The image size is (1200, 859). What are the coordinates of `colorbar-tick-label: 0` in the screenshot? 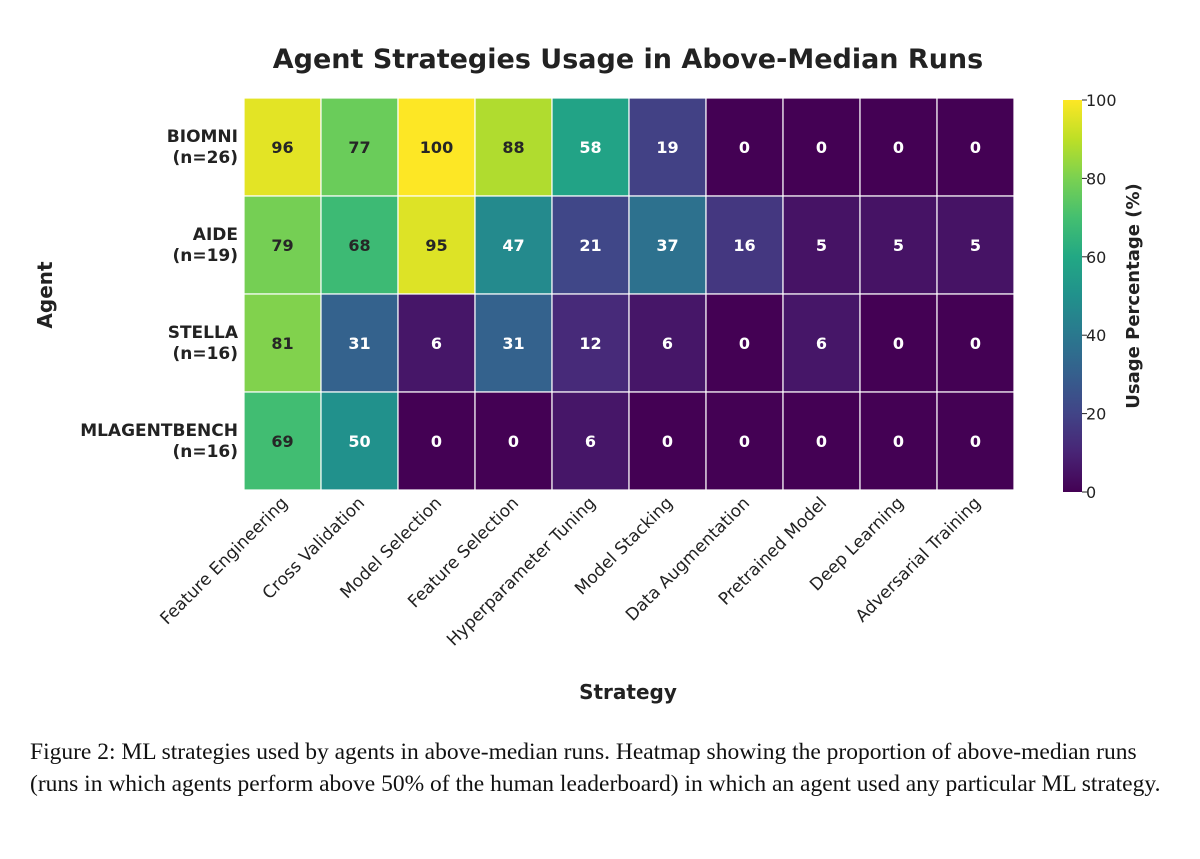 It's located at (1091, 492).